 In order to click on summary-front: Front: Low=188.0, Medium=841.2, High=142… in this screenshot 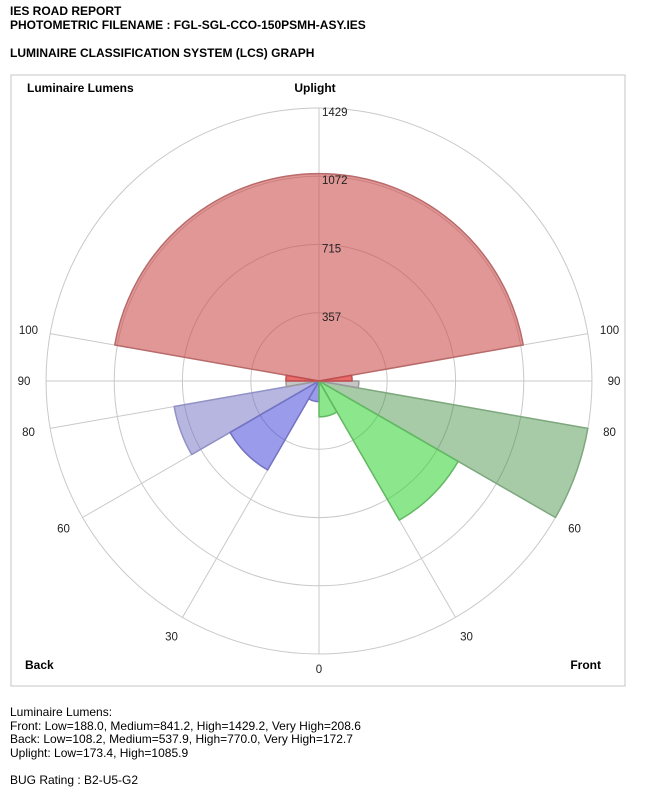, I will do `click(185, 725)`.